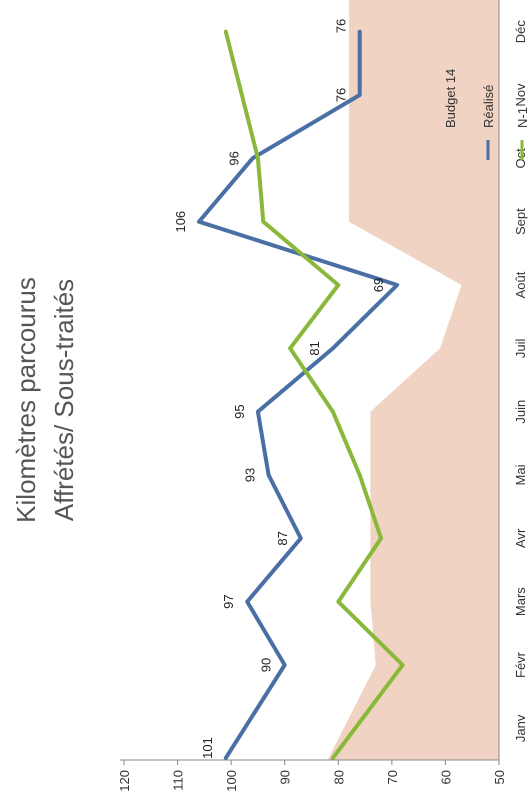  I want to click on data-label-realise: 97, so click(228, 601).